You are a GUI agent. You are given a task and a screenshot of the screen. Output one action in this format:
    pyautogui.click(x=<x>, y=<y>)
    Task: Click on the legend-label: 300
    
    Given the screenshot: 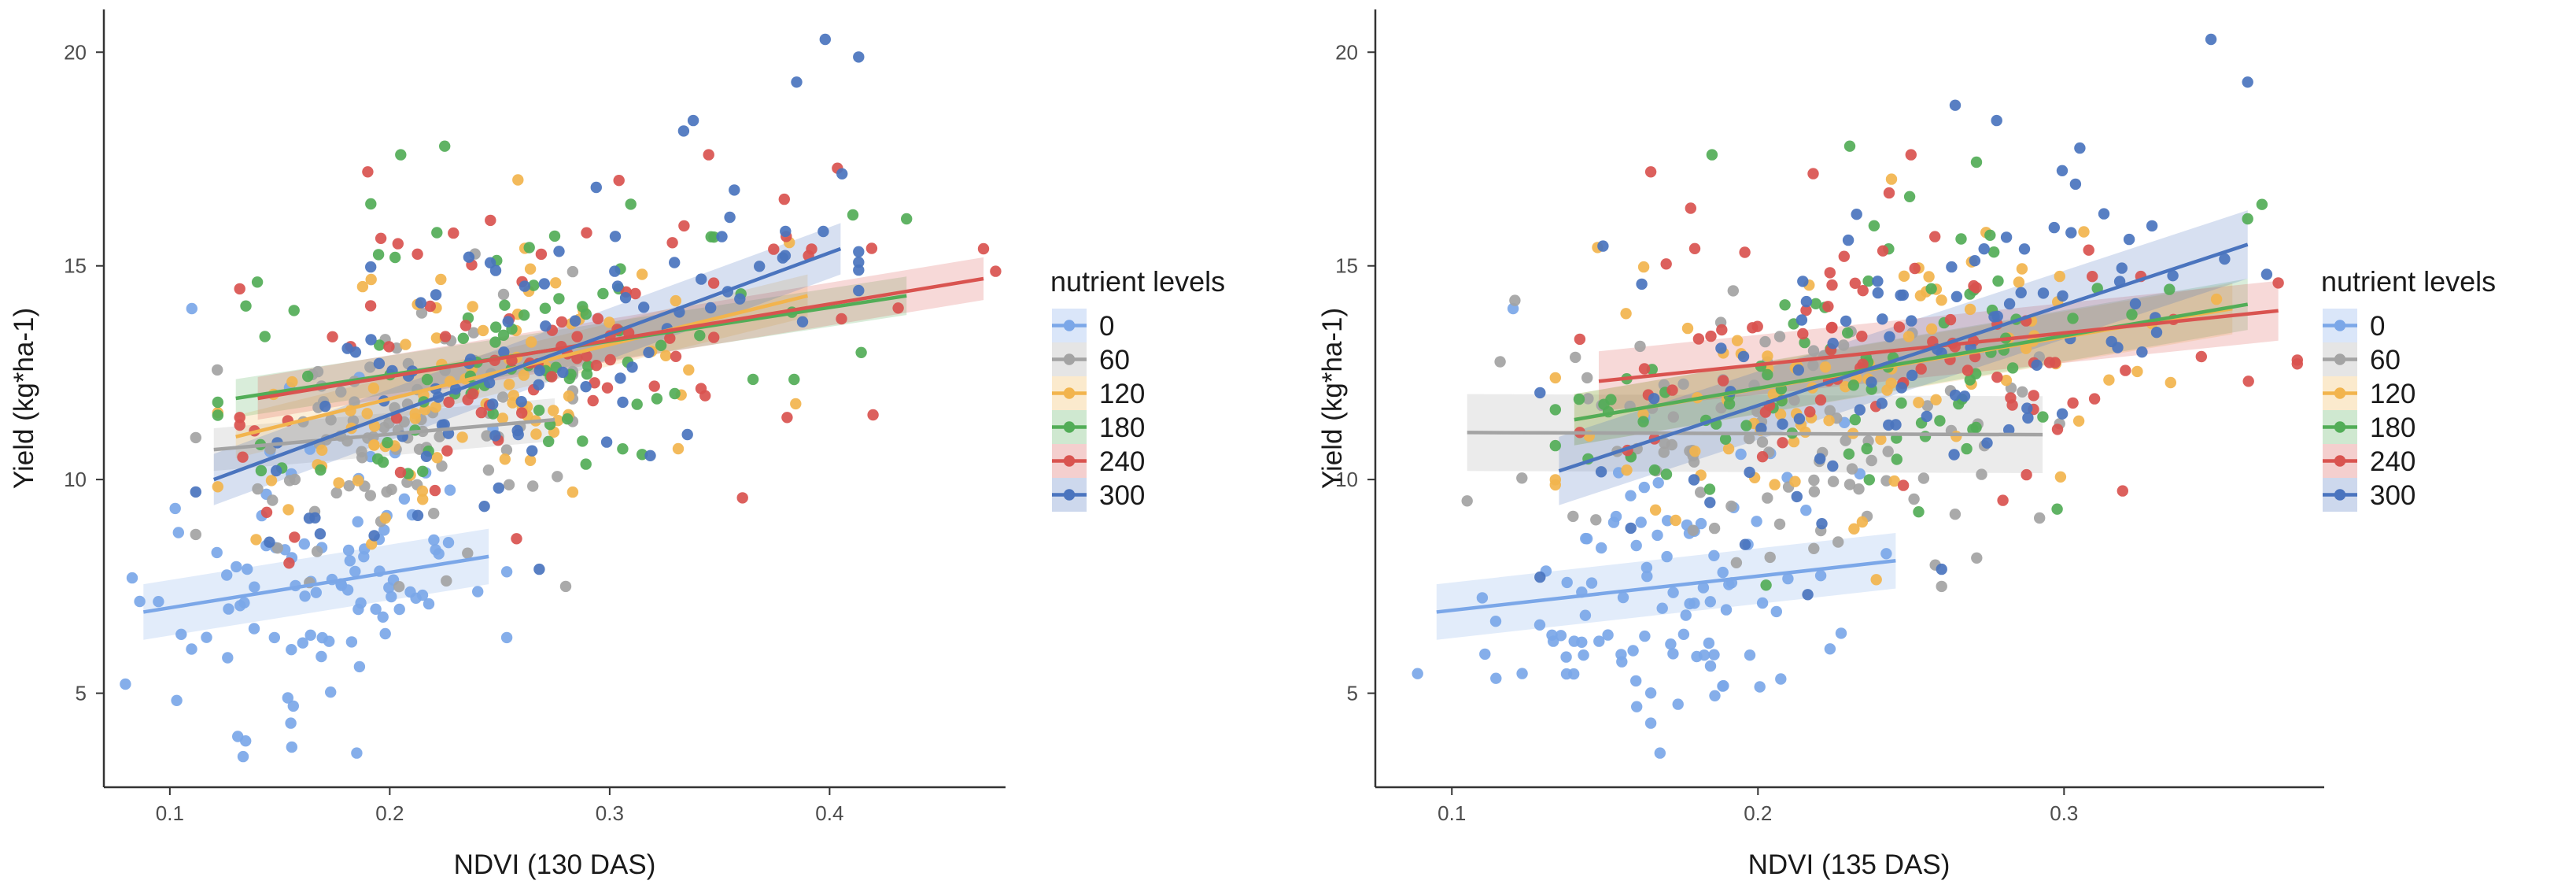 What is the action you would take?
    pyautogui.click(x=2392, y=495)
    